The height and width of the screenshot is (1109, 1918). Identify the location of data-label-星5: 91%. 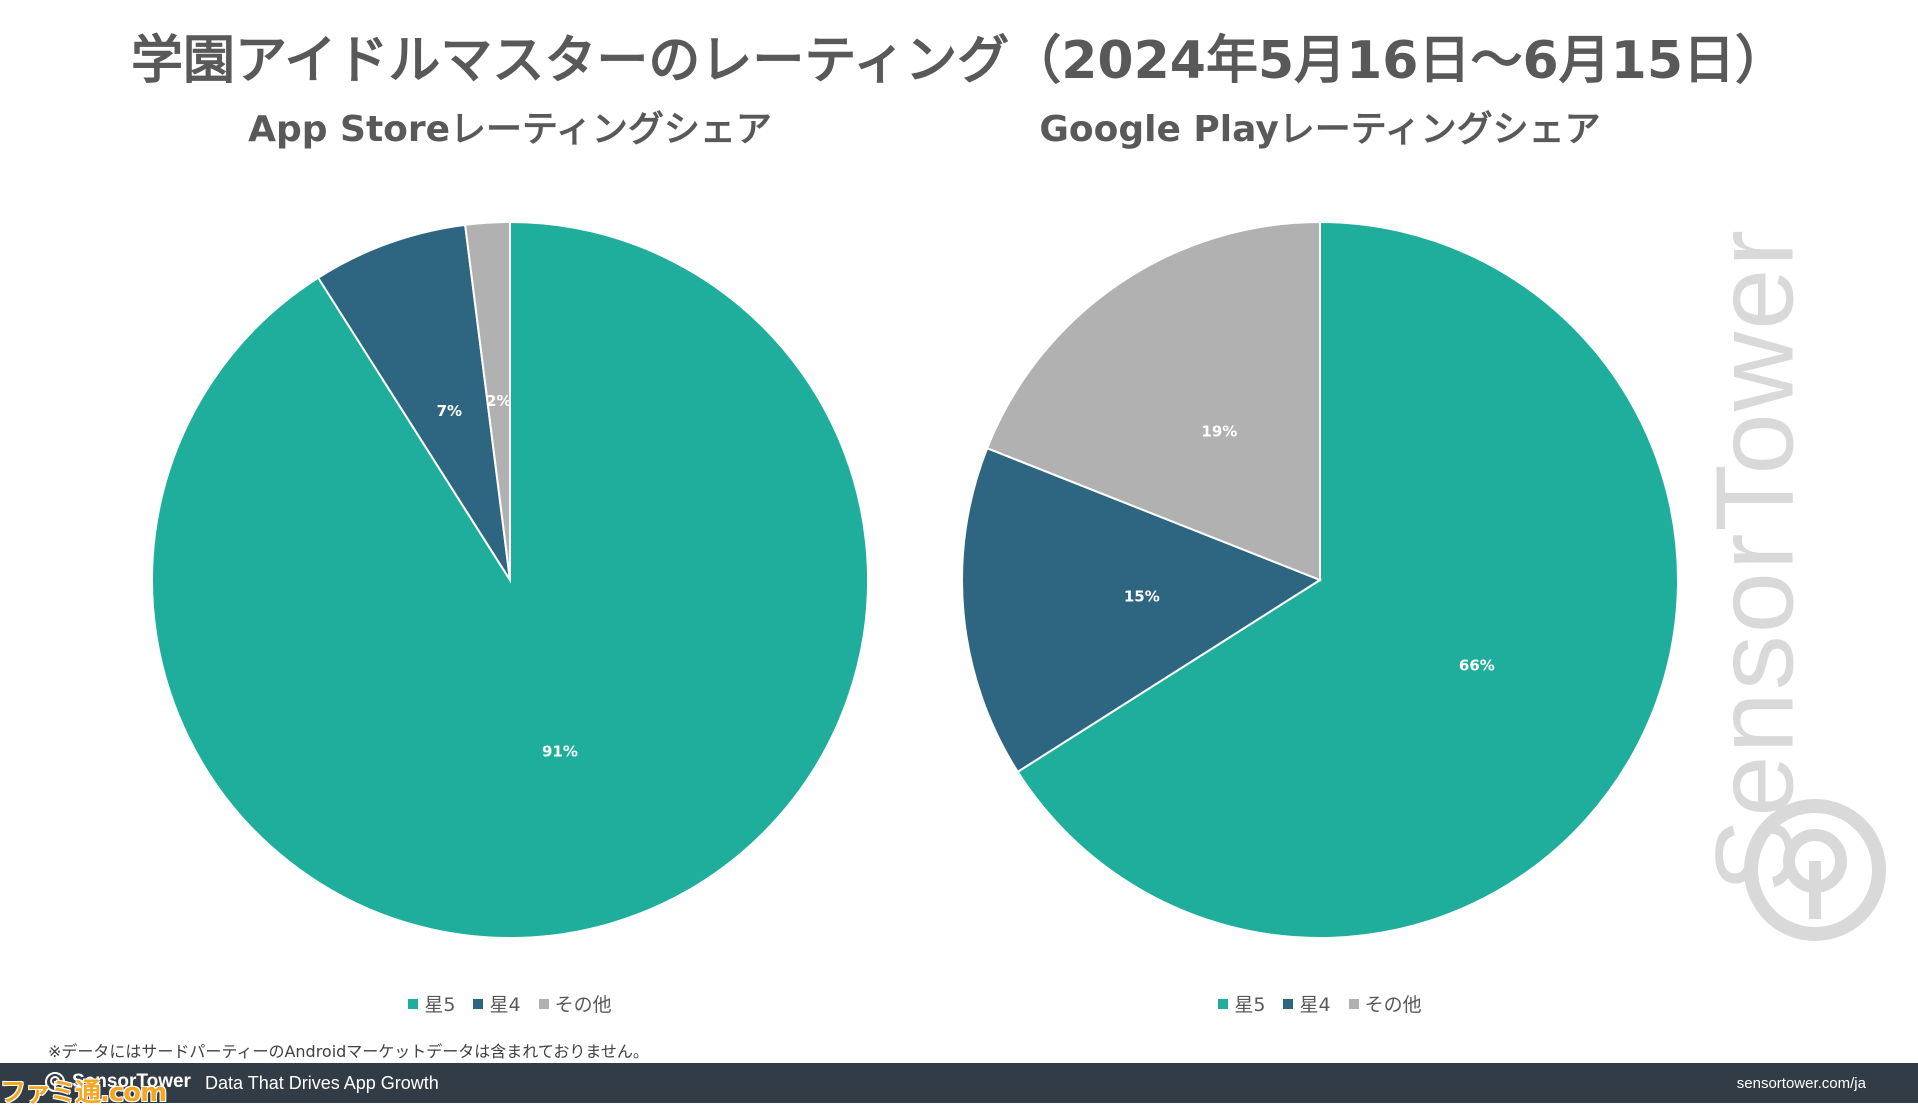
(560, 751).